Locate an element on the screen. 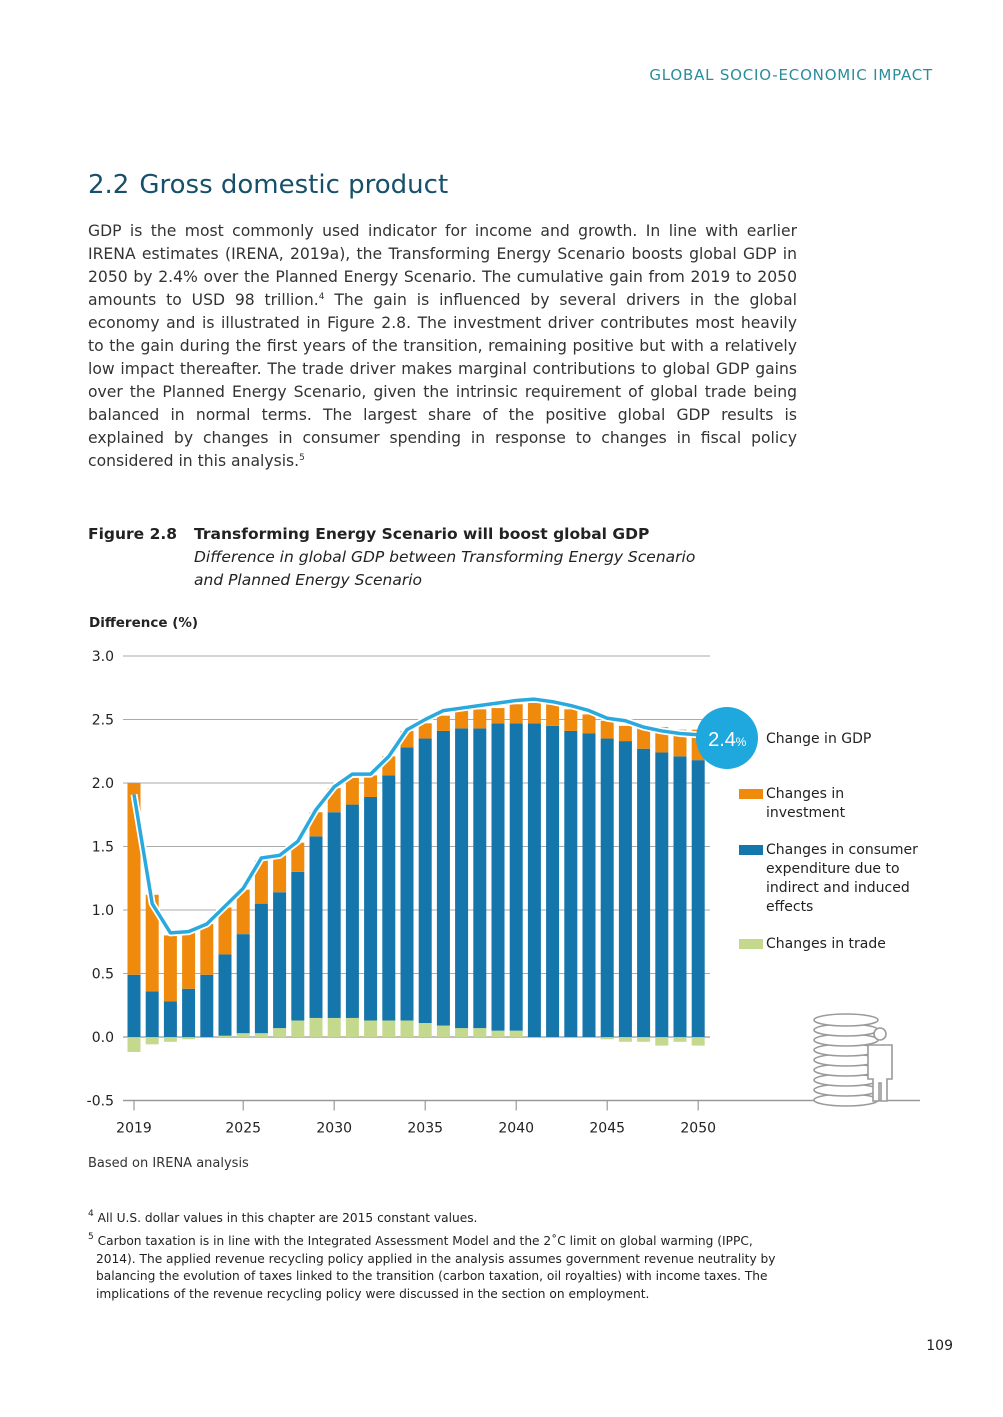  section-number: 2.2 is located at coordinates (109, 185).